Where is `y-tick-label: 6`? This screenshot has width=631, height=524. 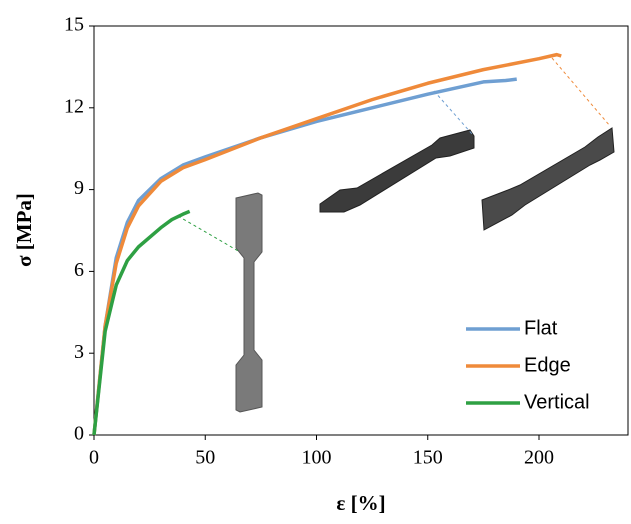
y-tick-label: 6 is located at coordinates (79, 270).